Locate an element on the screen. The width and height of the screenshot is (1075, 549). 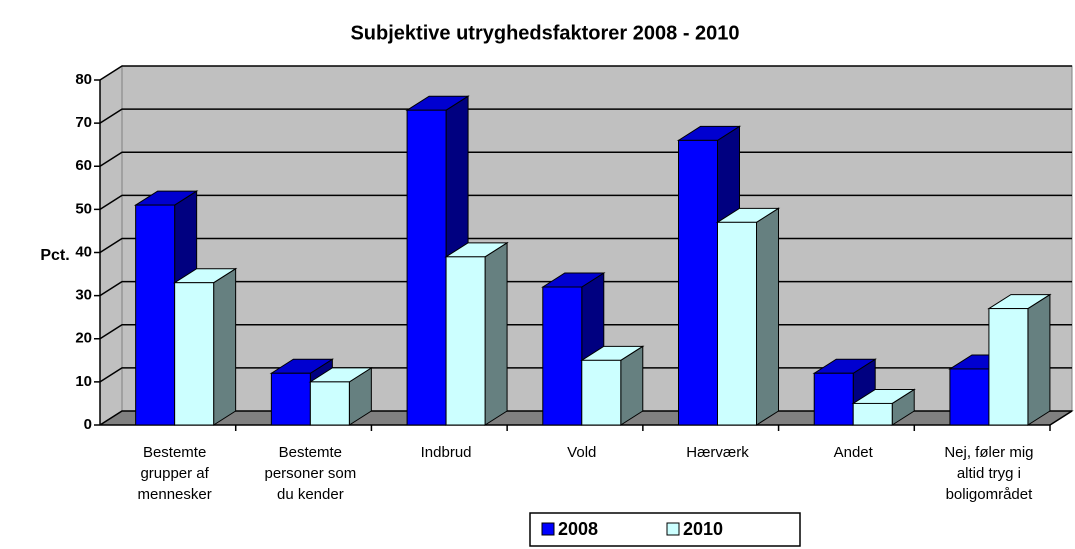
legend-label: 2010 is located at coordinates (703, 529).